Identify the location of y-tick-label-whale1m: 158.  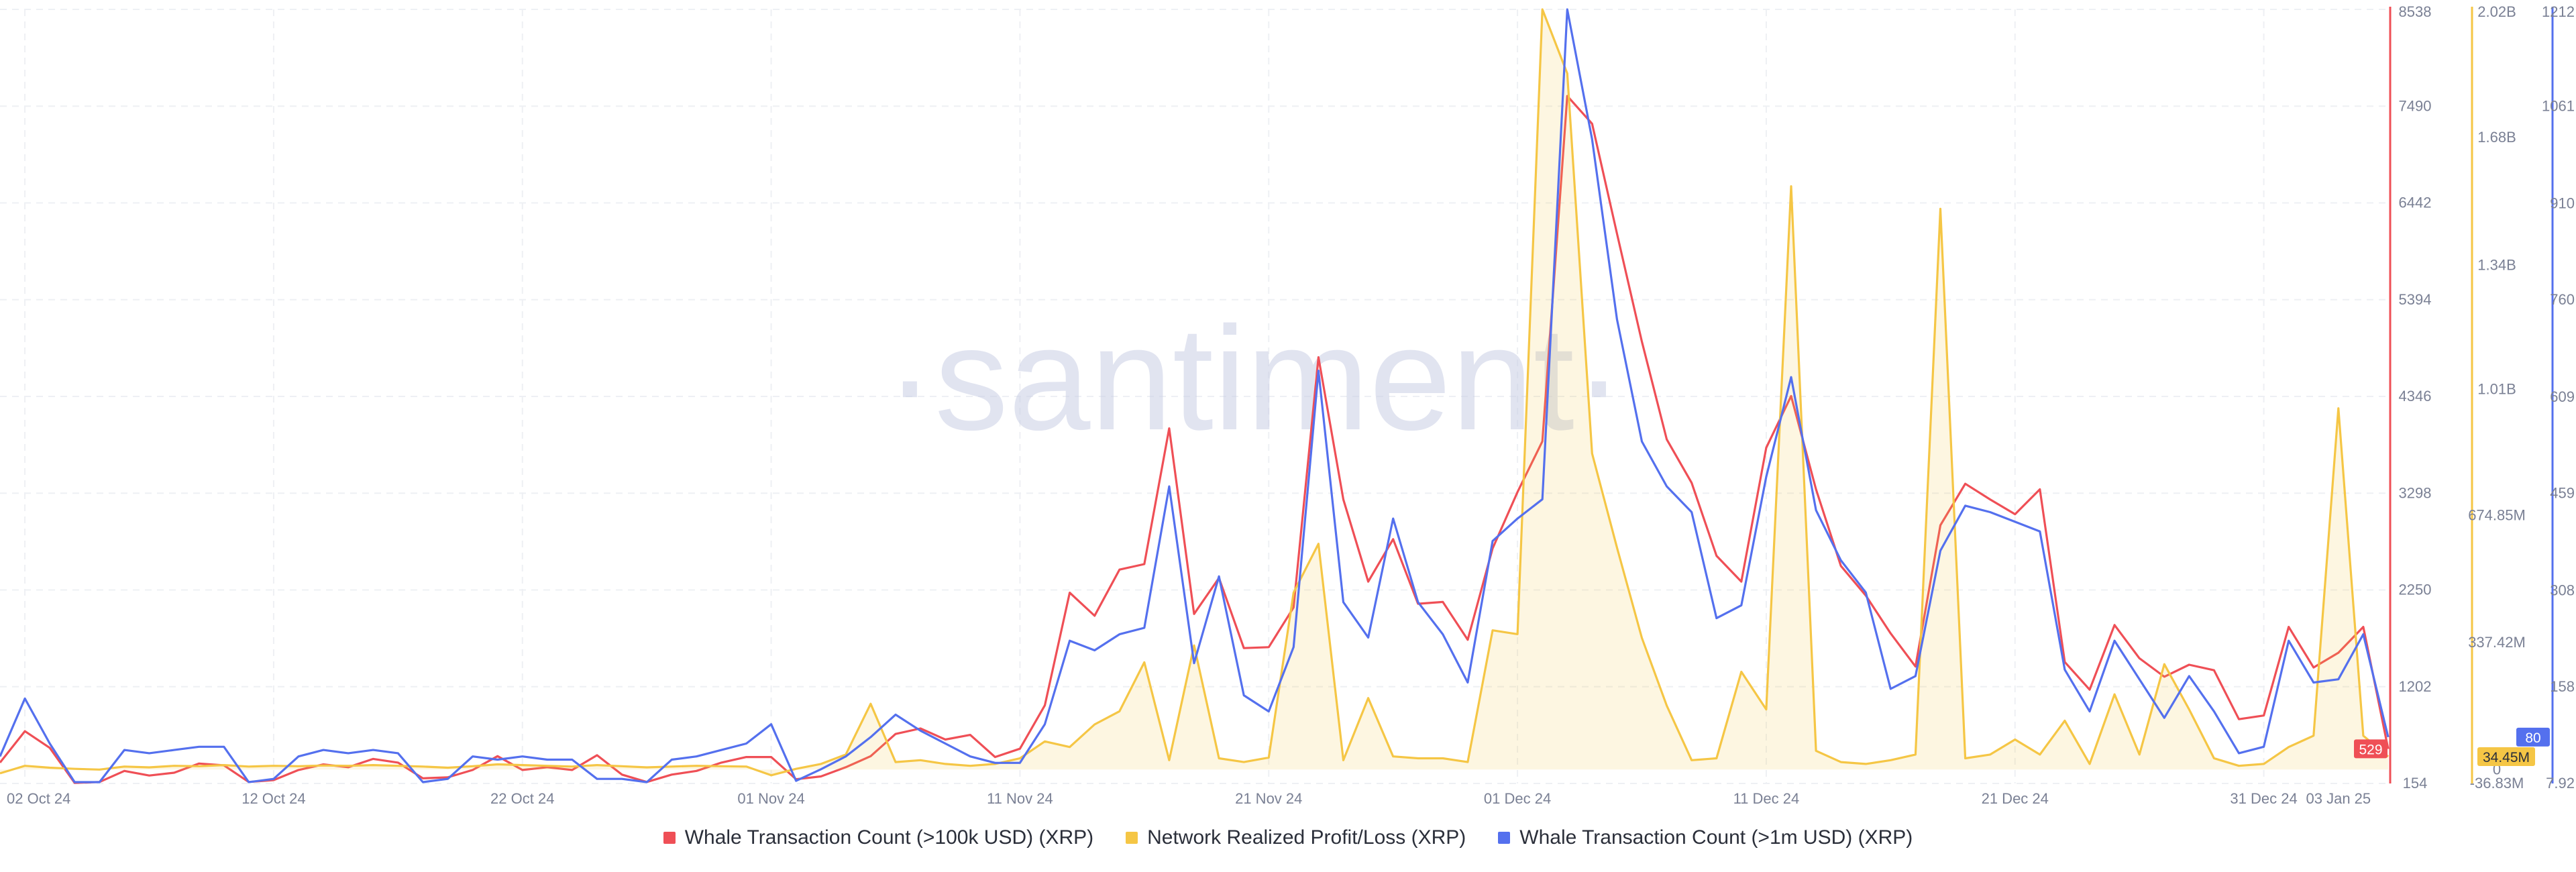
(2562, 686).